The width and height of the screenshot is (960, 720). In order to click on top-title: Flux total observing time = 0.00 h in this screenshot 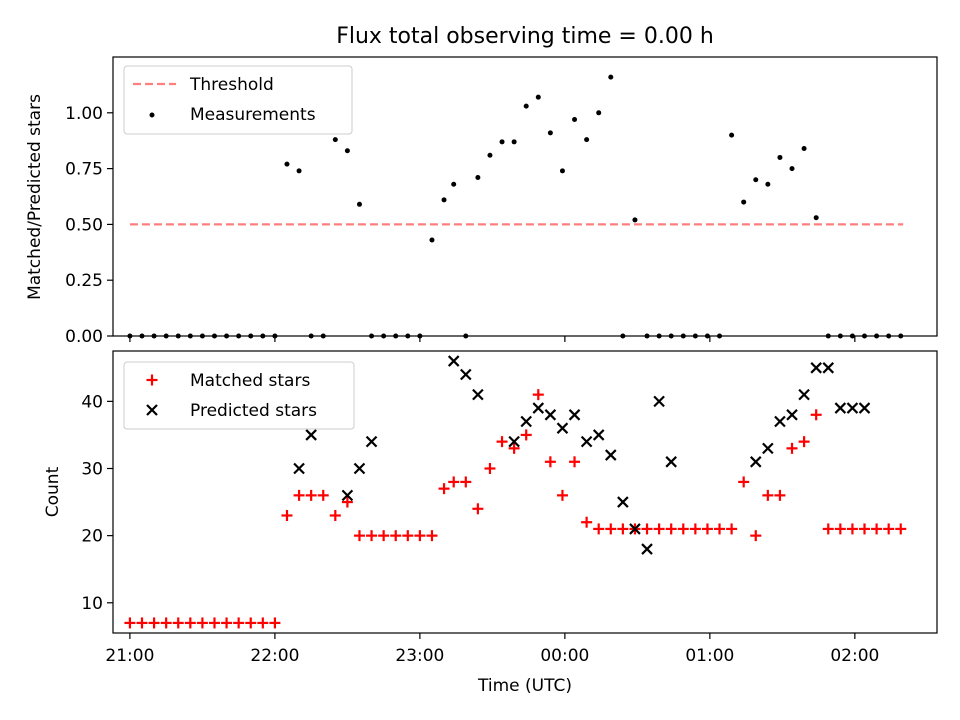, I will do `click(525, 36)`.